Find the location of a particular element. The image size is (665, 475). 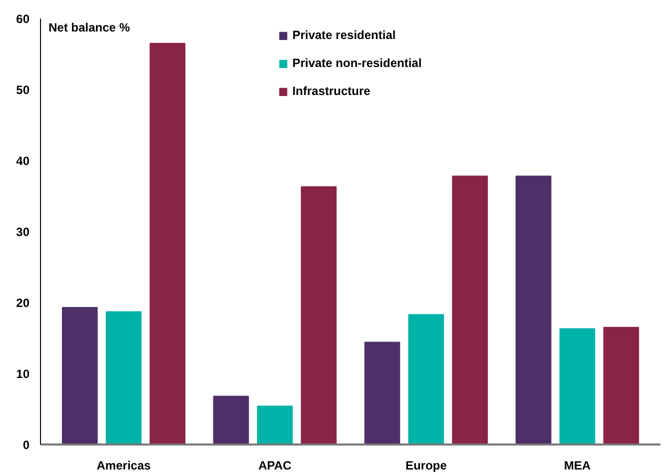

x-tick-label: Europe is located at coordinates (426, 465).